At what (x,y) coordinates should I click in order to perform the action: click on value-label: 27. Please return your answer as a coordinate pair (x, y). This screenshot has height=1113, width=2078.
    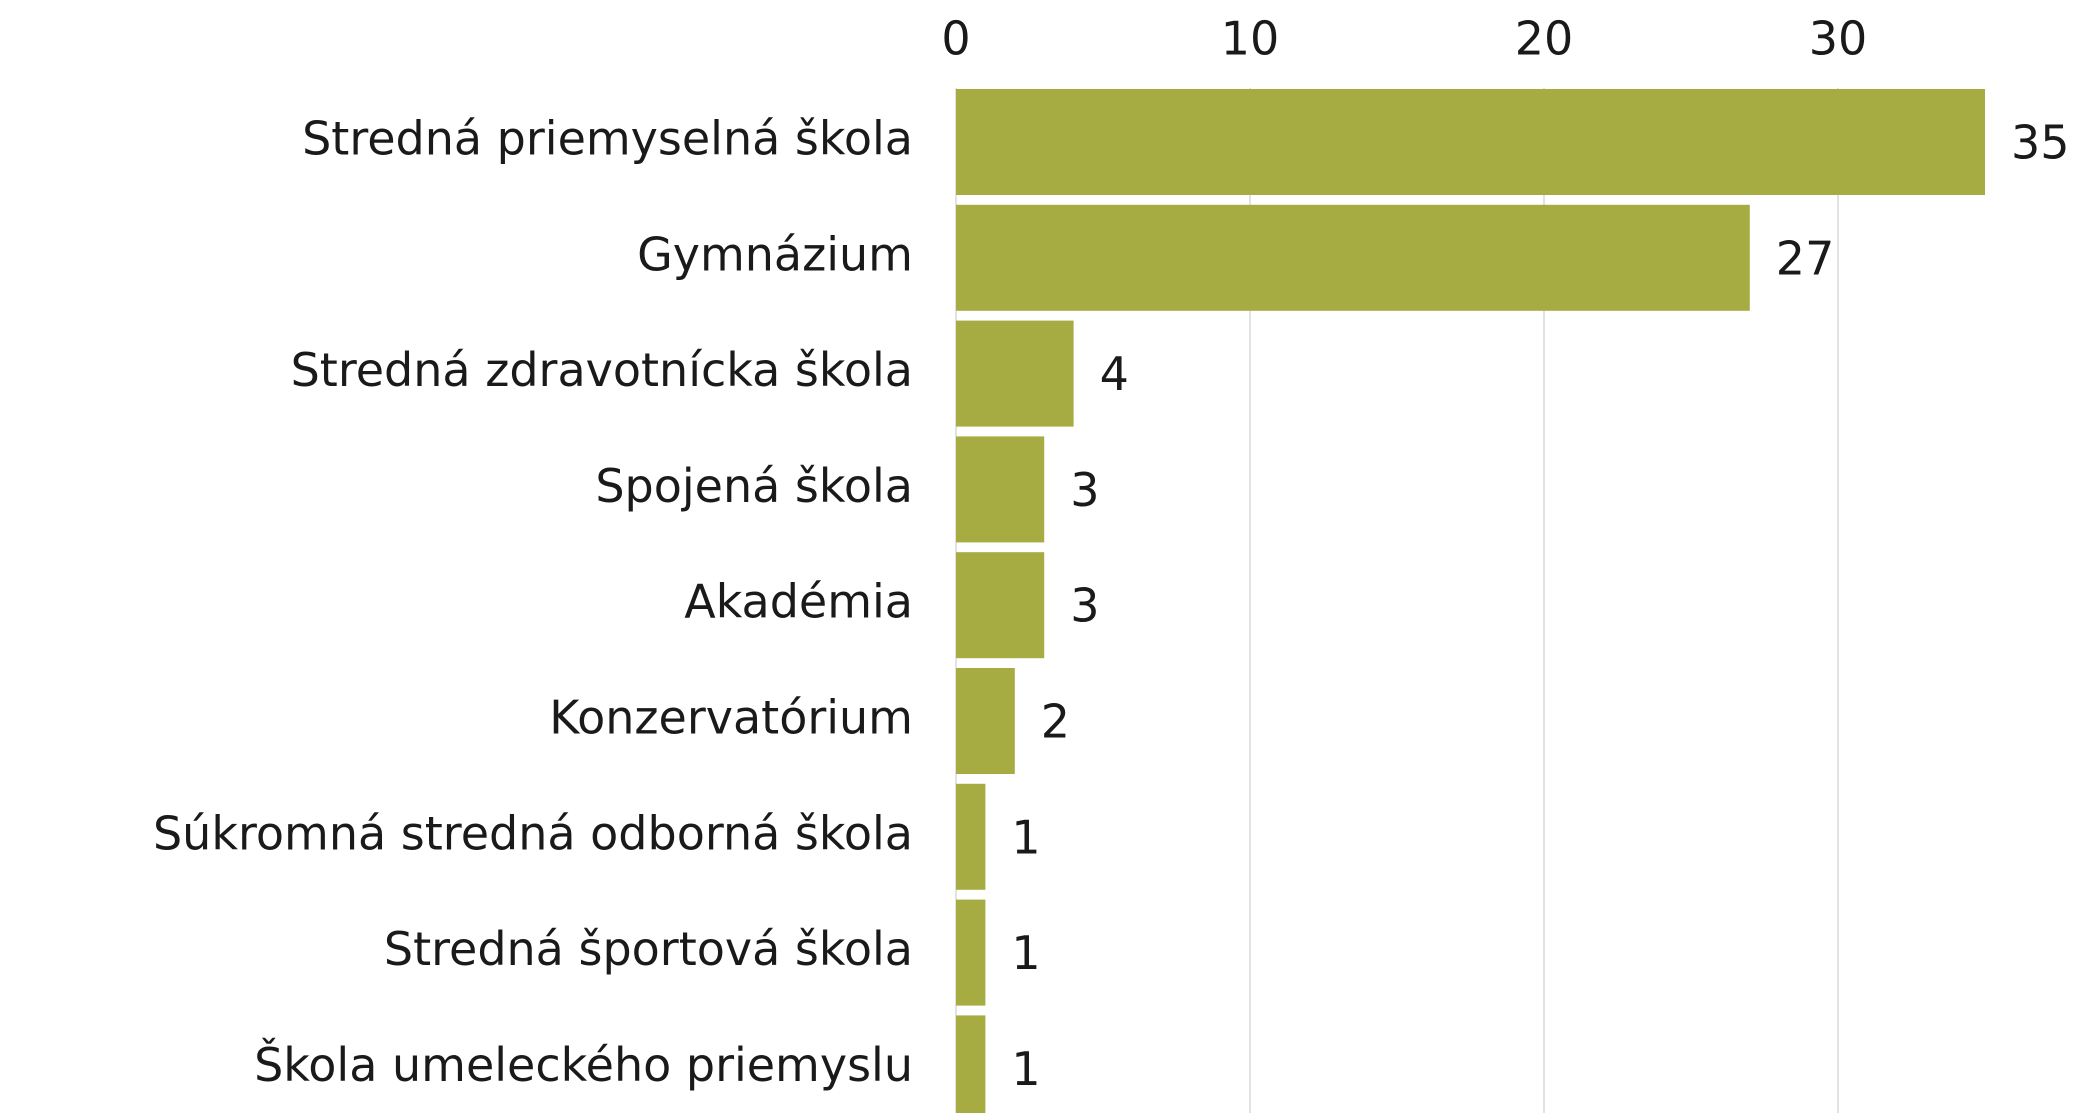
    Looking at the image, I should click on (1805, 258).